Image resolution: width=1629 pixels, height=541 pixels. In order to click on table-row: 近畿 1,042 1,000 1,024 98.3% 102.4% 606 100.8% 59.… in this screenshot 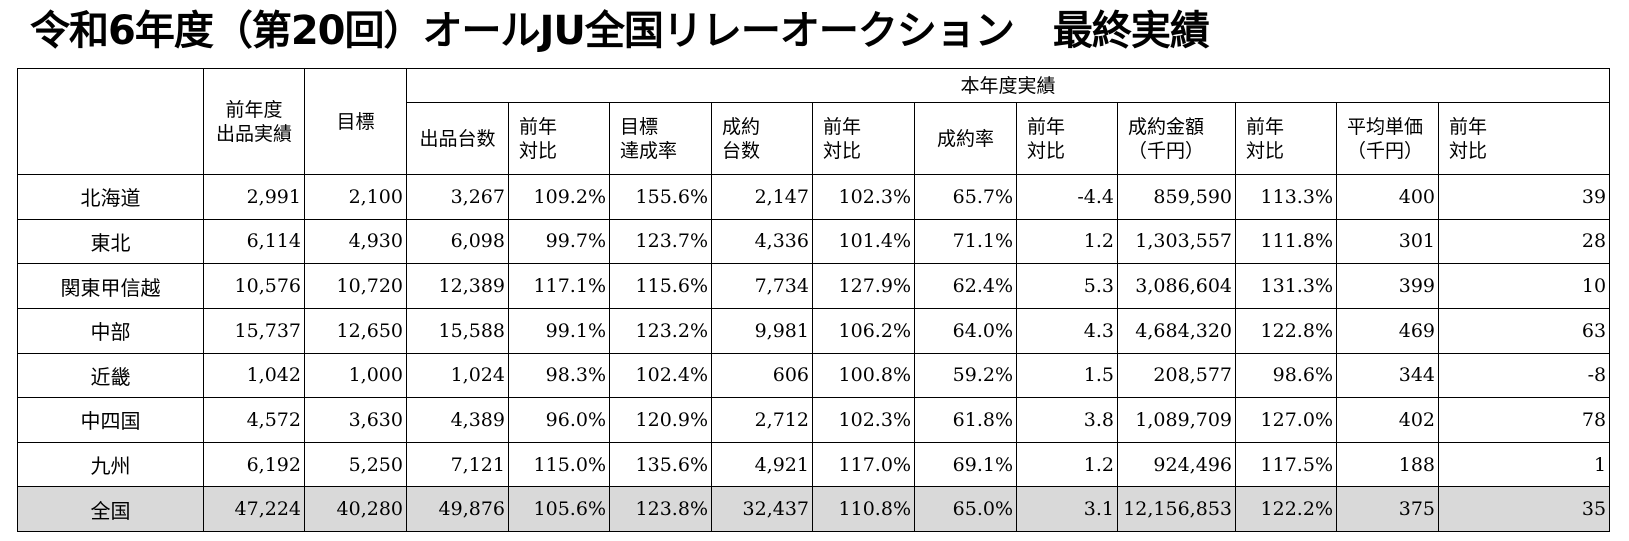, I will do `click(814, 375)`.